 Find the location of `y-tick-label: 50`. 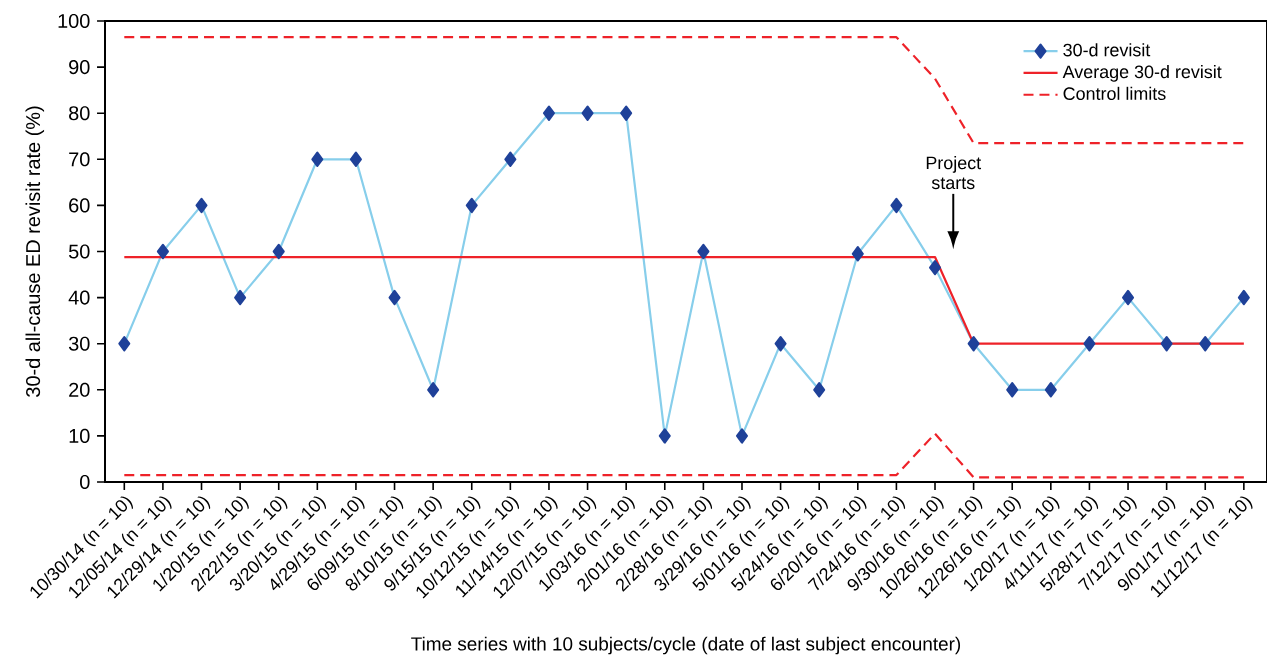

y-tick-label: 50 is located at coordinates (79, 251).